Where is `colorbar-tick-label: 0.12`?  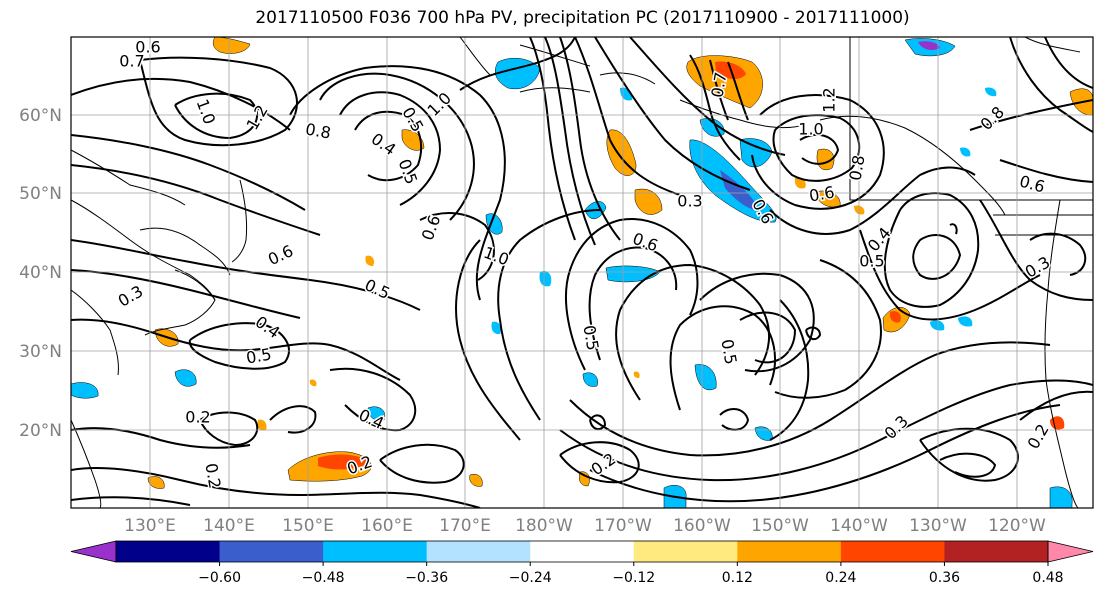 colorbar-tick-label: 0.12 is located at coordinates (737, 578).